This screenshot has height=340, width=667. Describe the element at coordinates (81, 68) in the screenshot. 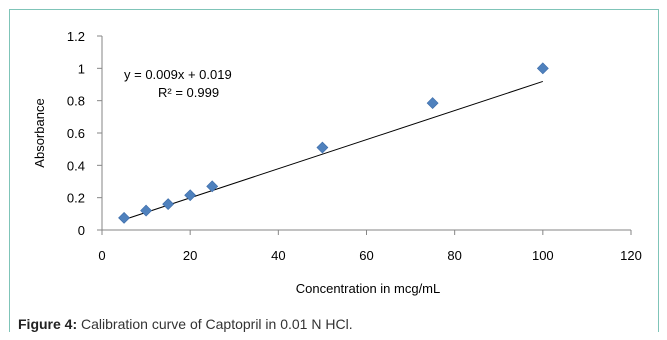

I see `y-tick-label: 1` at that location.